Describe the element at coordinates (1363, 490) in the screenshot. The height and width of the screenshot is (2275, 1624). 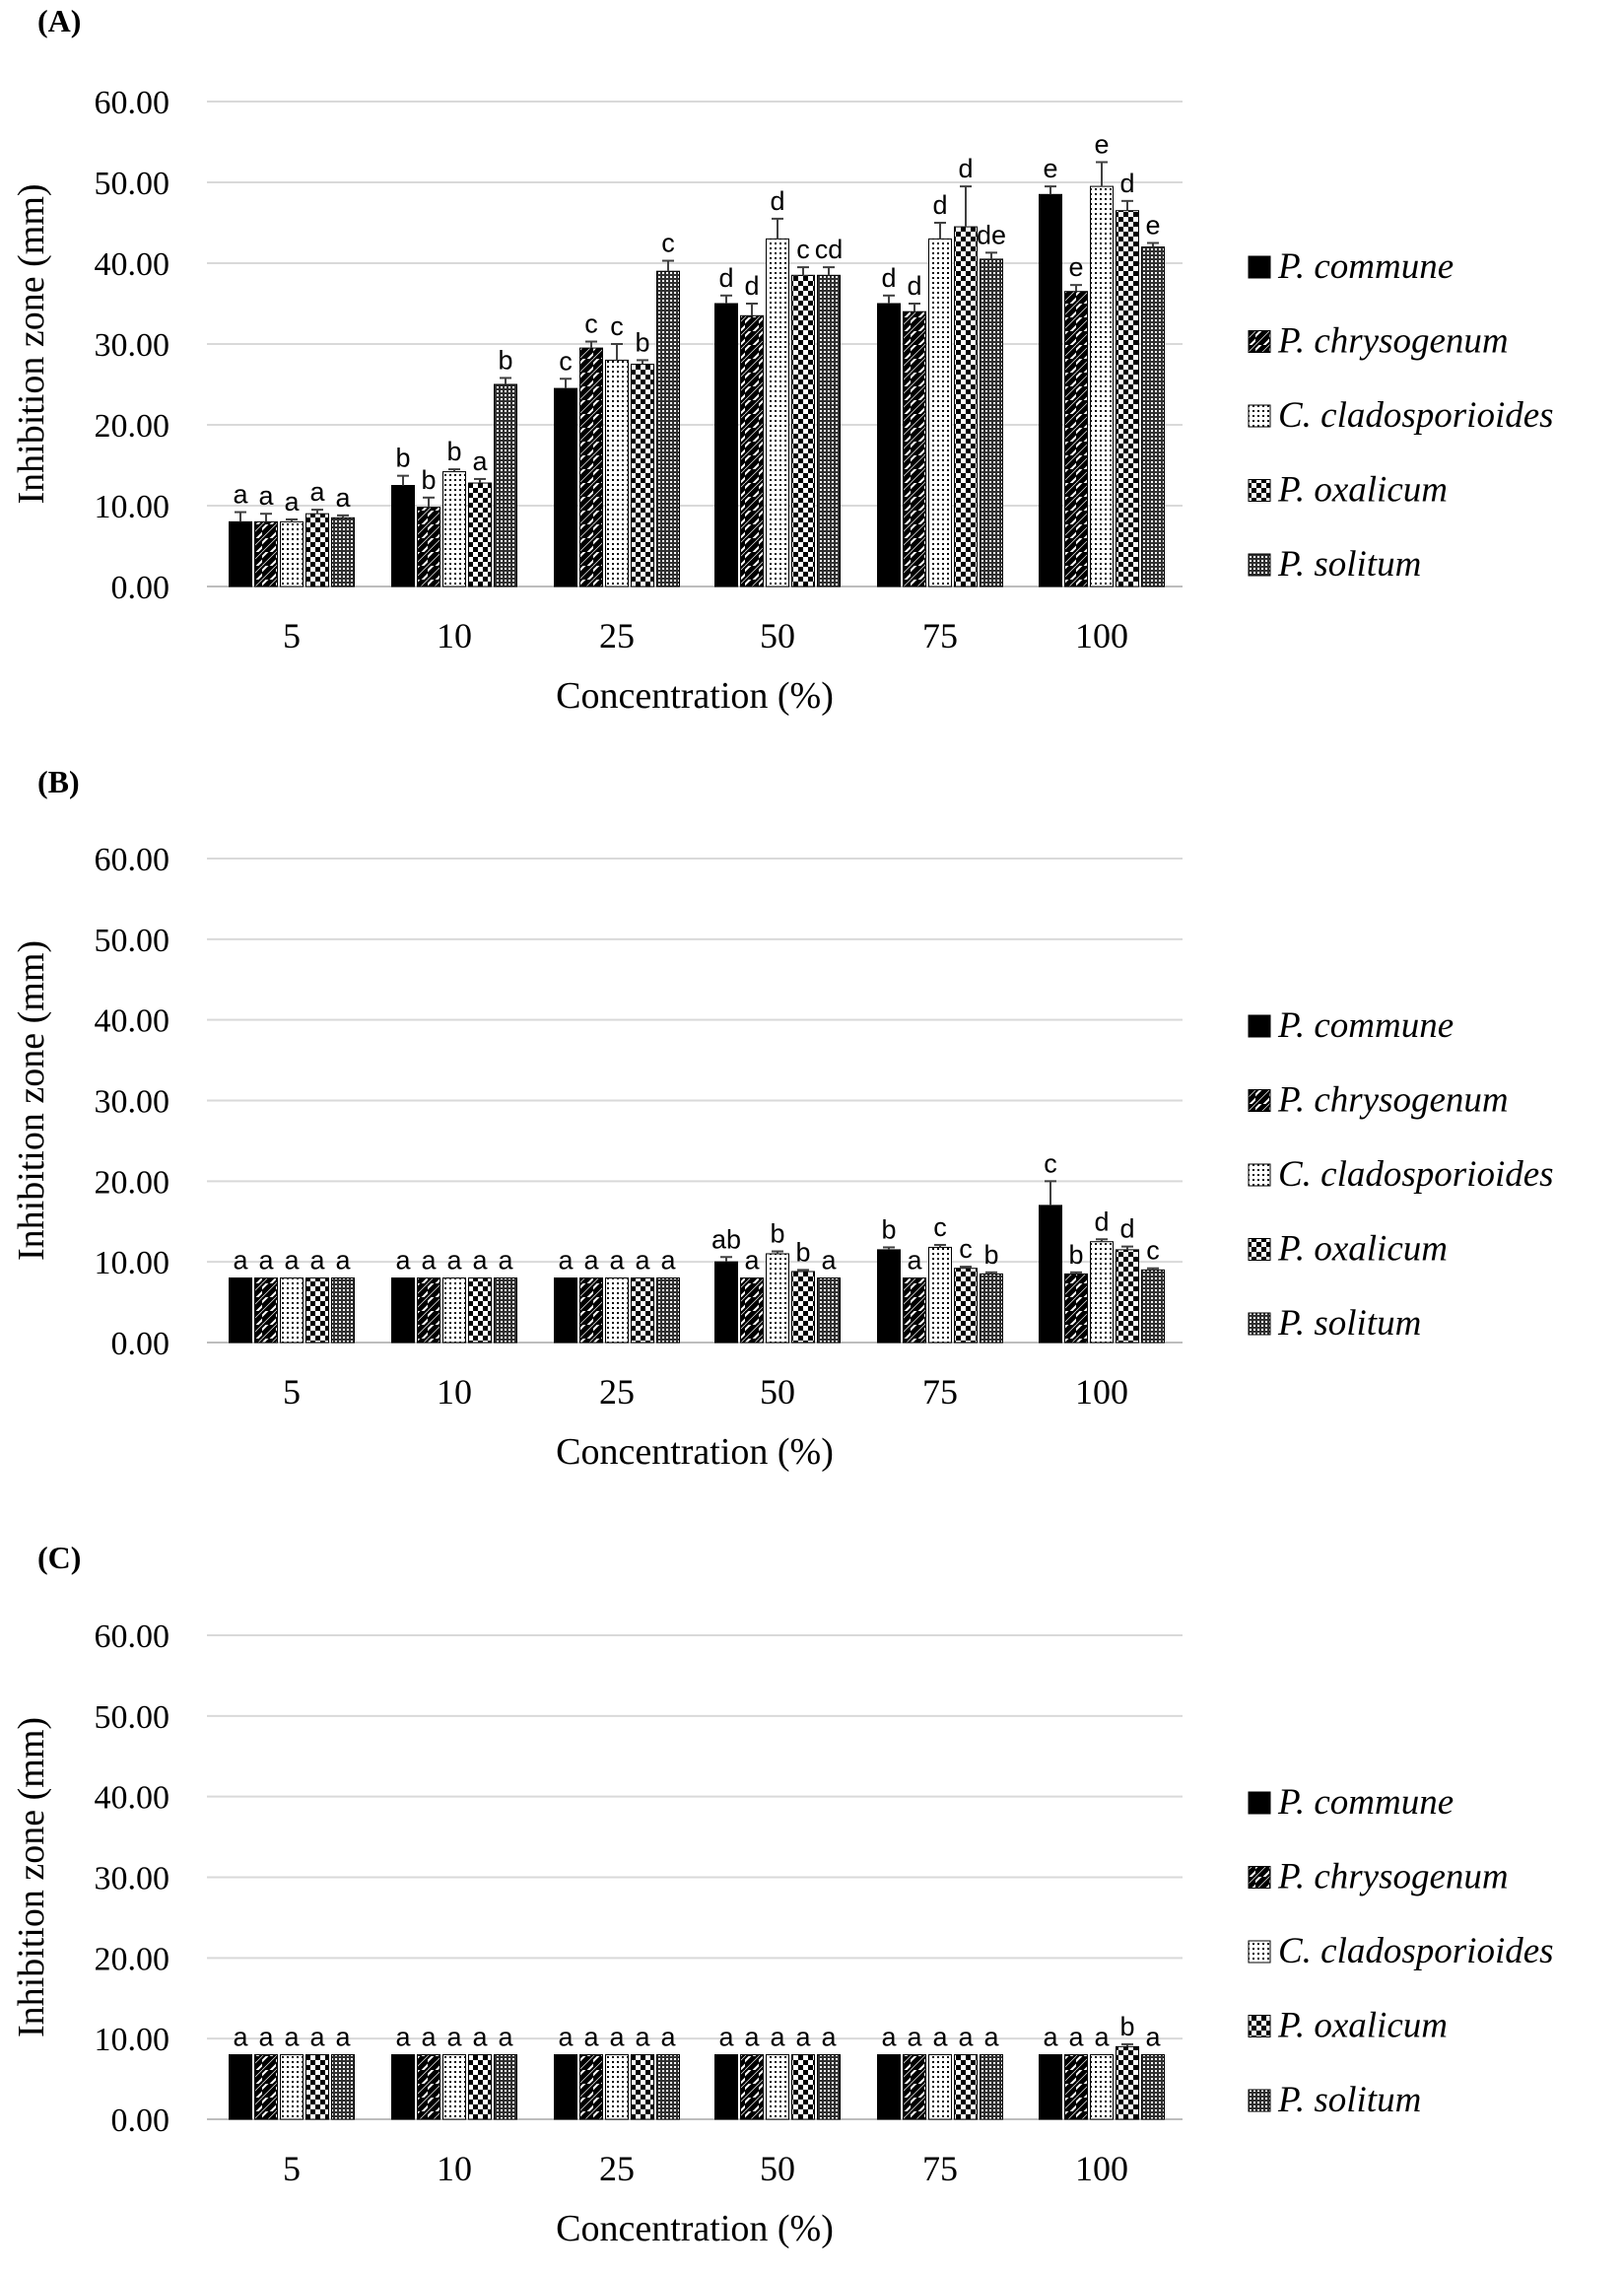
I see `legend-entry: P. oxalicum` at that location.